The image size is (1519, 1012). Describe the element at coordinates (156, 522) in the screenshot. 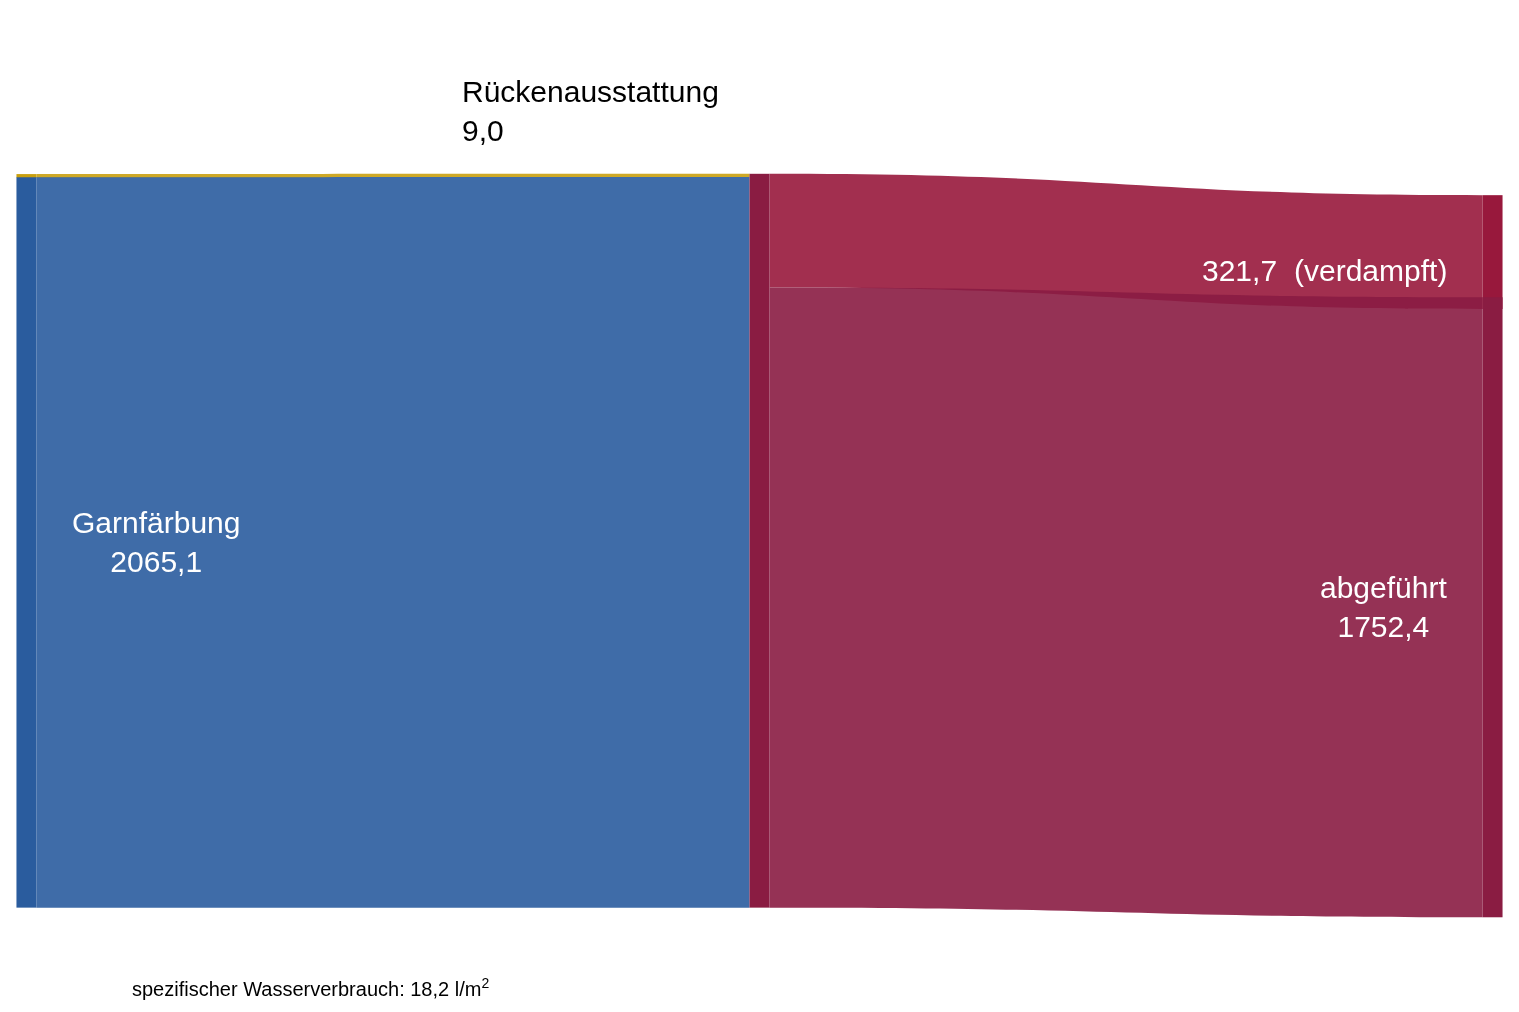

I see `category-label: Garnfärbung` at that location.